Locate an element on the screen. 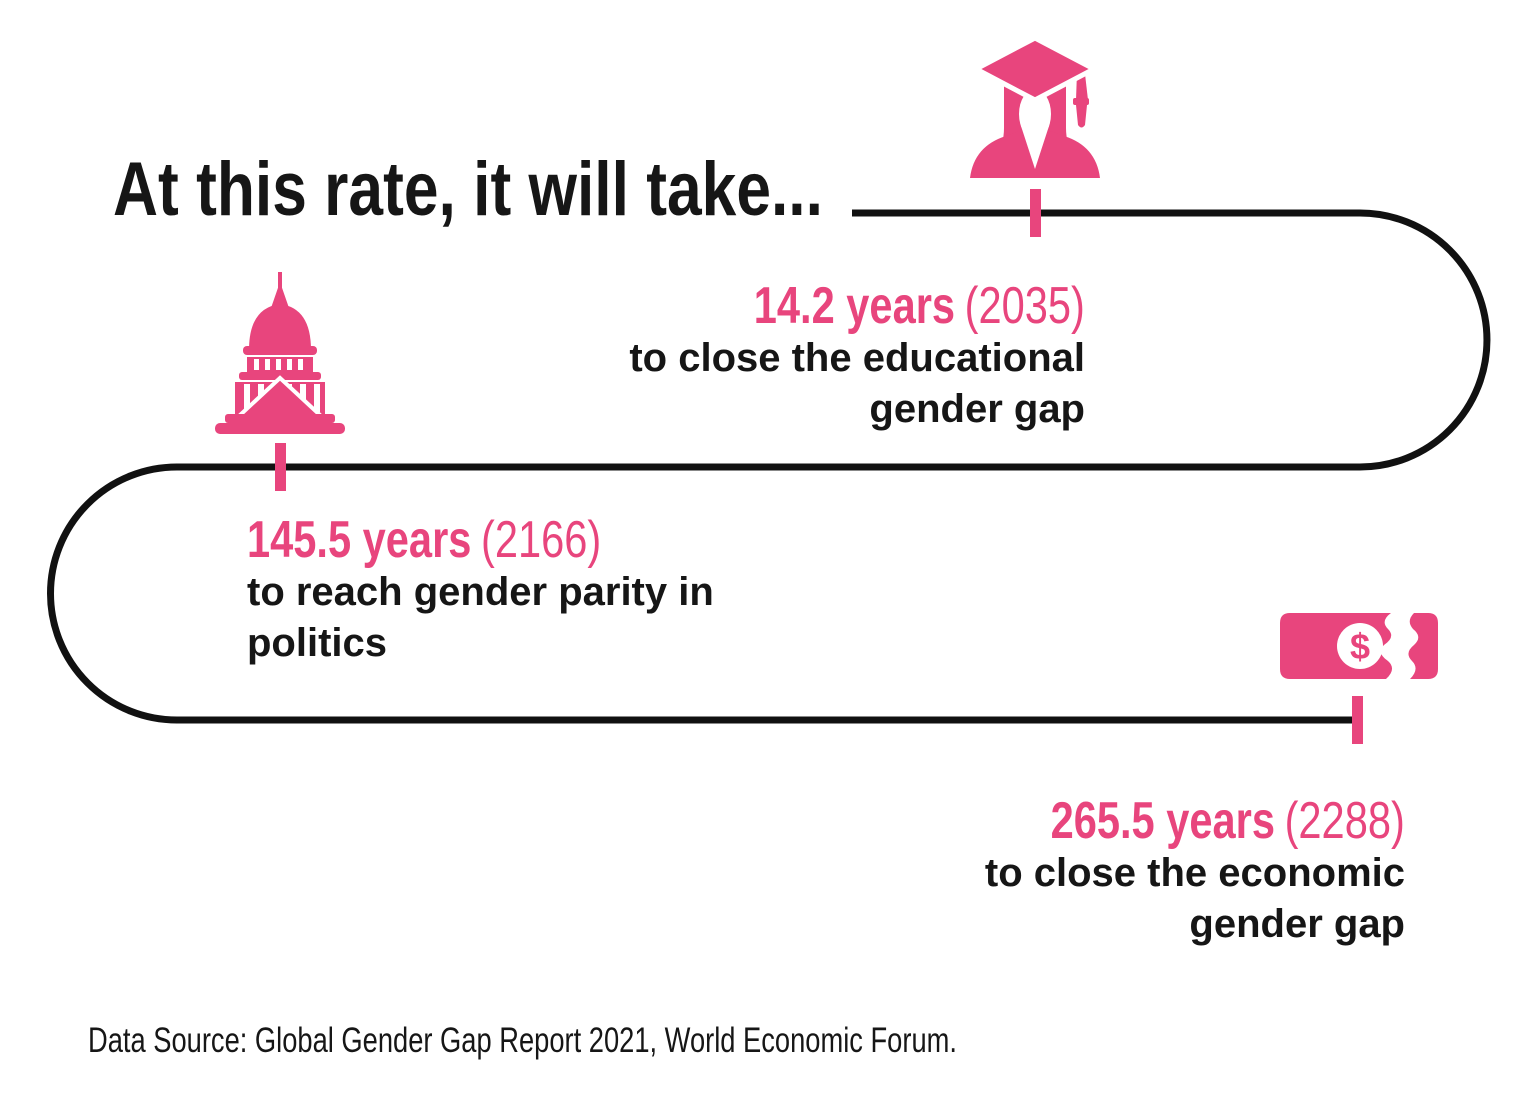 The height and width of the screenshot is (1097, 1536). duration-value: 265.5 years is located at coordinates (1163, 821).